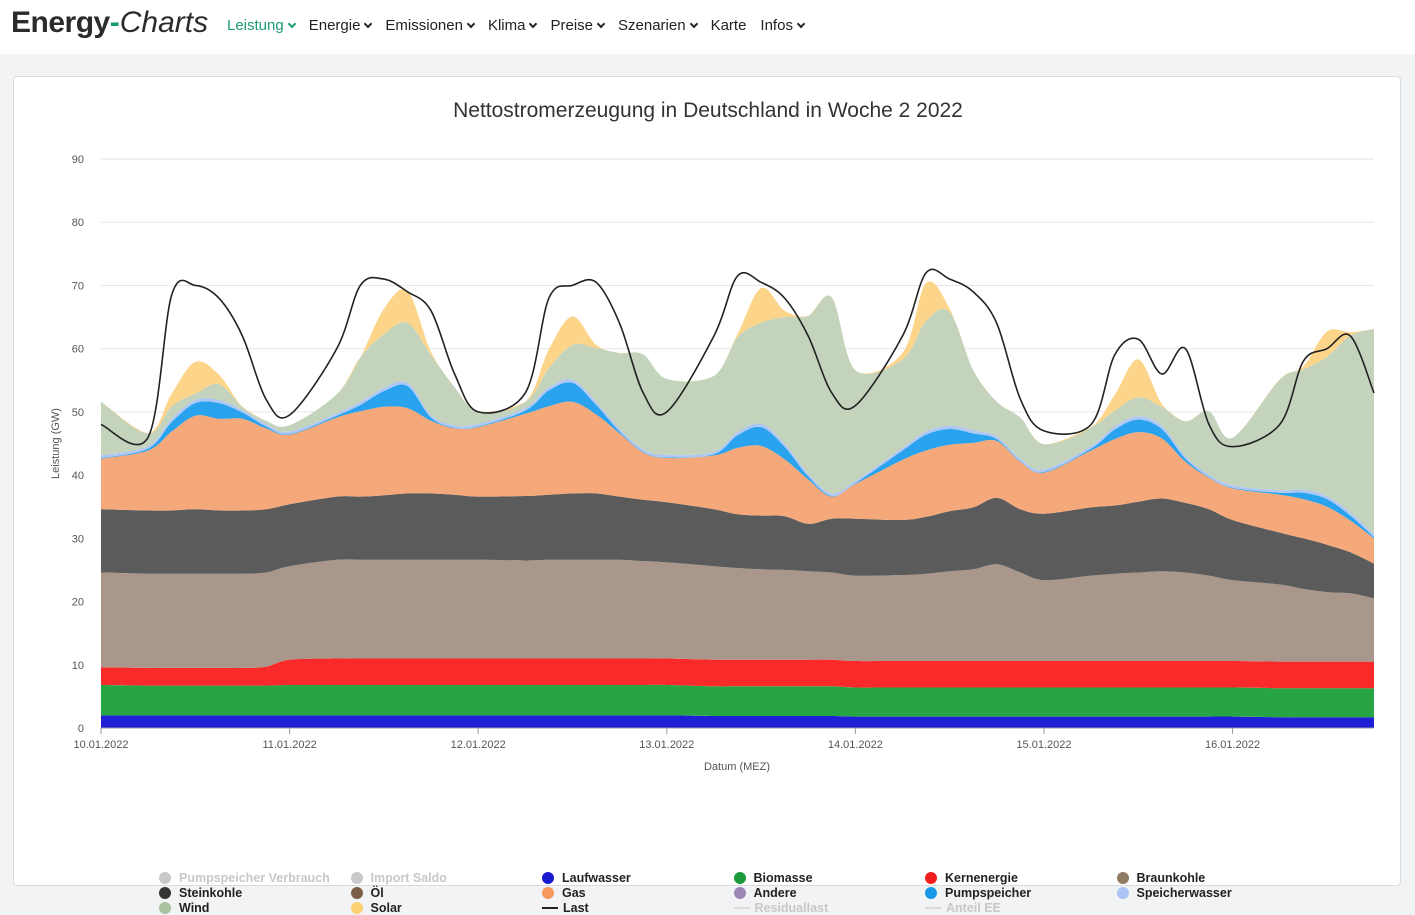  I want to click on nav-item-label: Karte, so click(728, 25).